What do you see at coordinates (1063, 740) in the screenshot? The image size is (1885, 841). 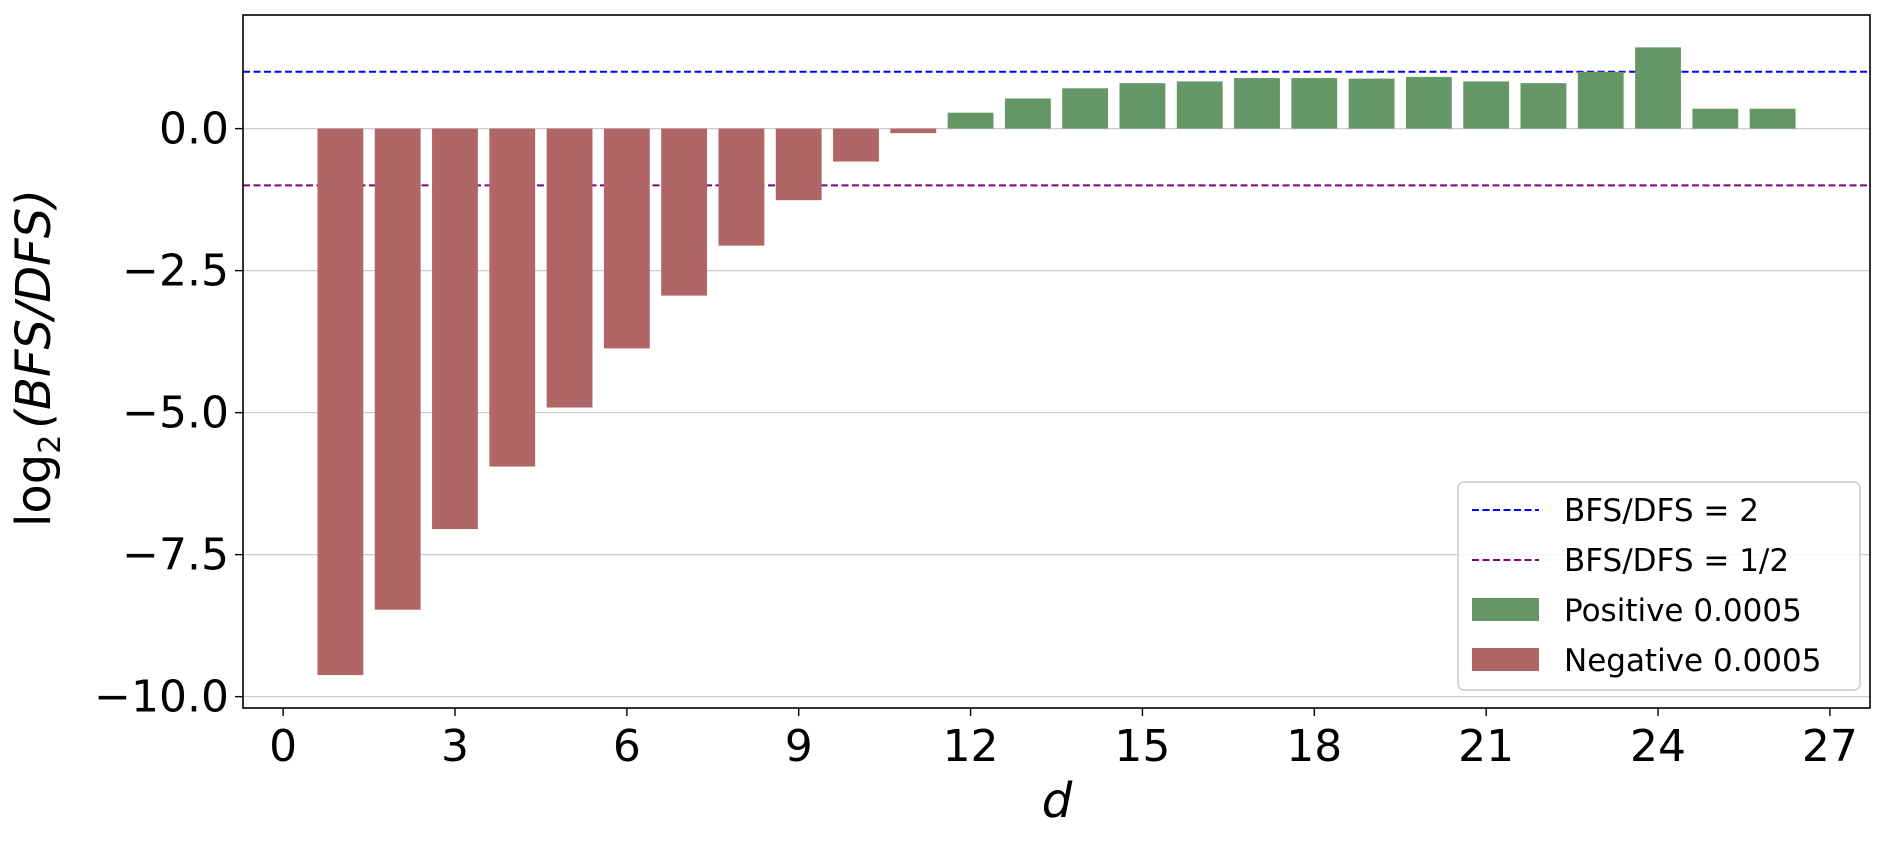 I see `x-axis-ticks: 0 3 6 9 12 15 18 21 24 27` at bounding box center [1063, 740].